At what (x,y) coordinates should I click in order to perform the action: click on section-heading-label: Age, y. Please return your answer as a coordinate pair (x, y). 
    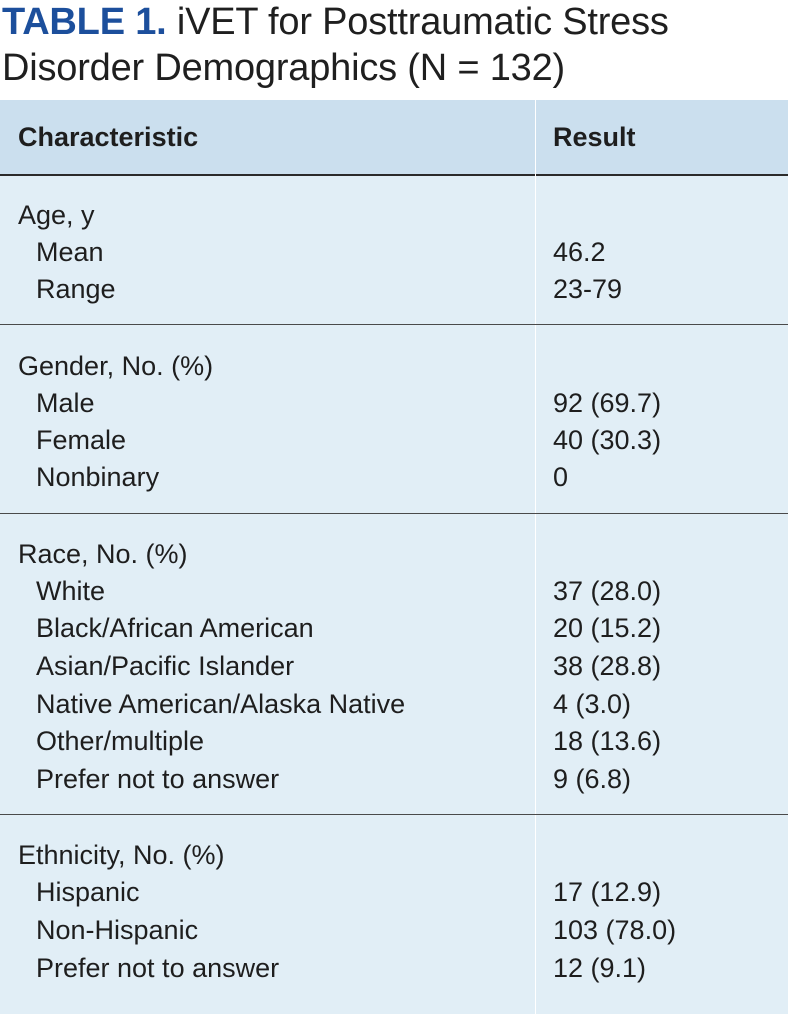
    Looking at the image, I should click on (56, 215).